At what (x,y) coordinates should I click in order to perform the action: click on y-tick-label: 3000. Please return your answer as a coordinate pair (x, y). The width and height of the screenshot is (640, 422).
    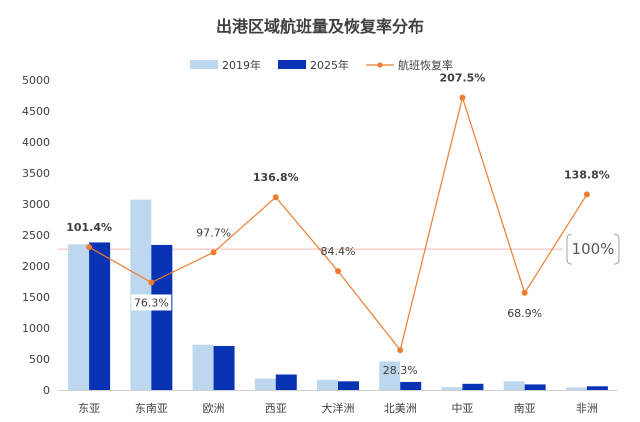
    Looking at the image, I should click on (36, 204).